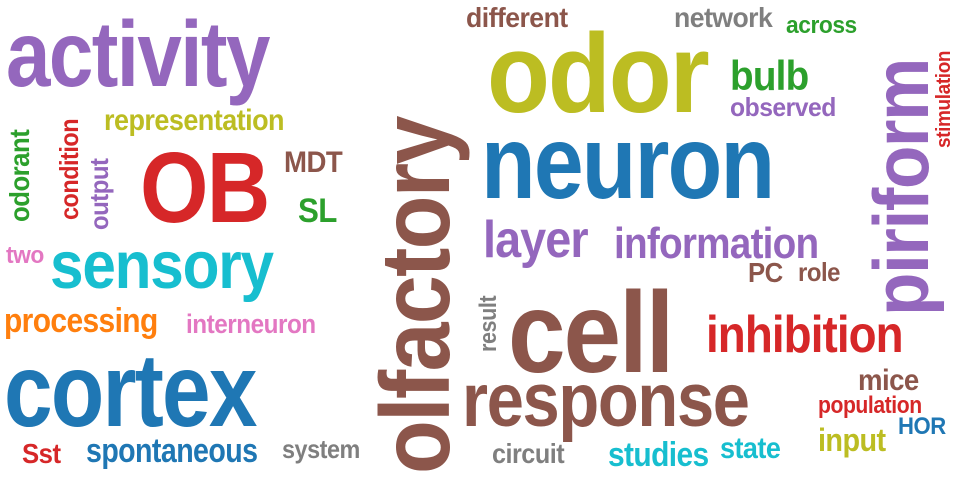  Describe the element at coordinates (130, 391) in the screenshot. I see `word-cortex: cortex` at that location.